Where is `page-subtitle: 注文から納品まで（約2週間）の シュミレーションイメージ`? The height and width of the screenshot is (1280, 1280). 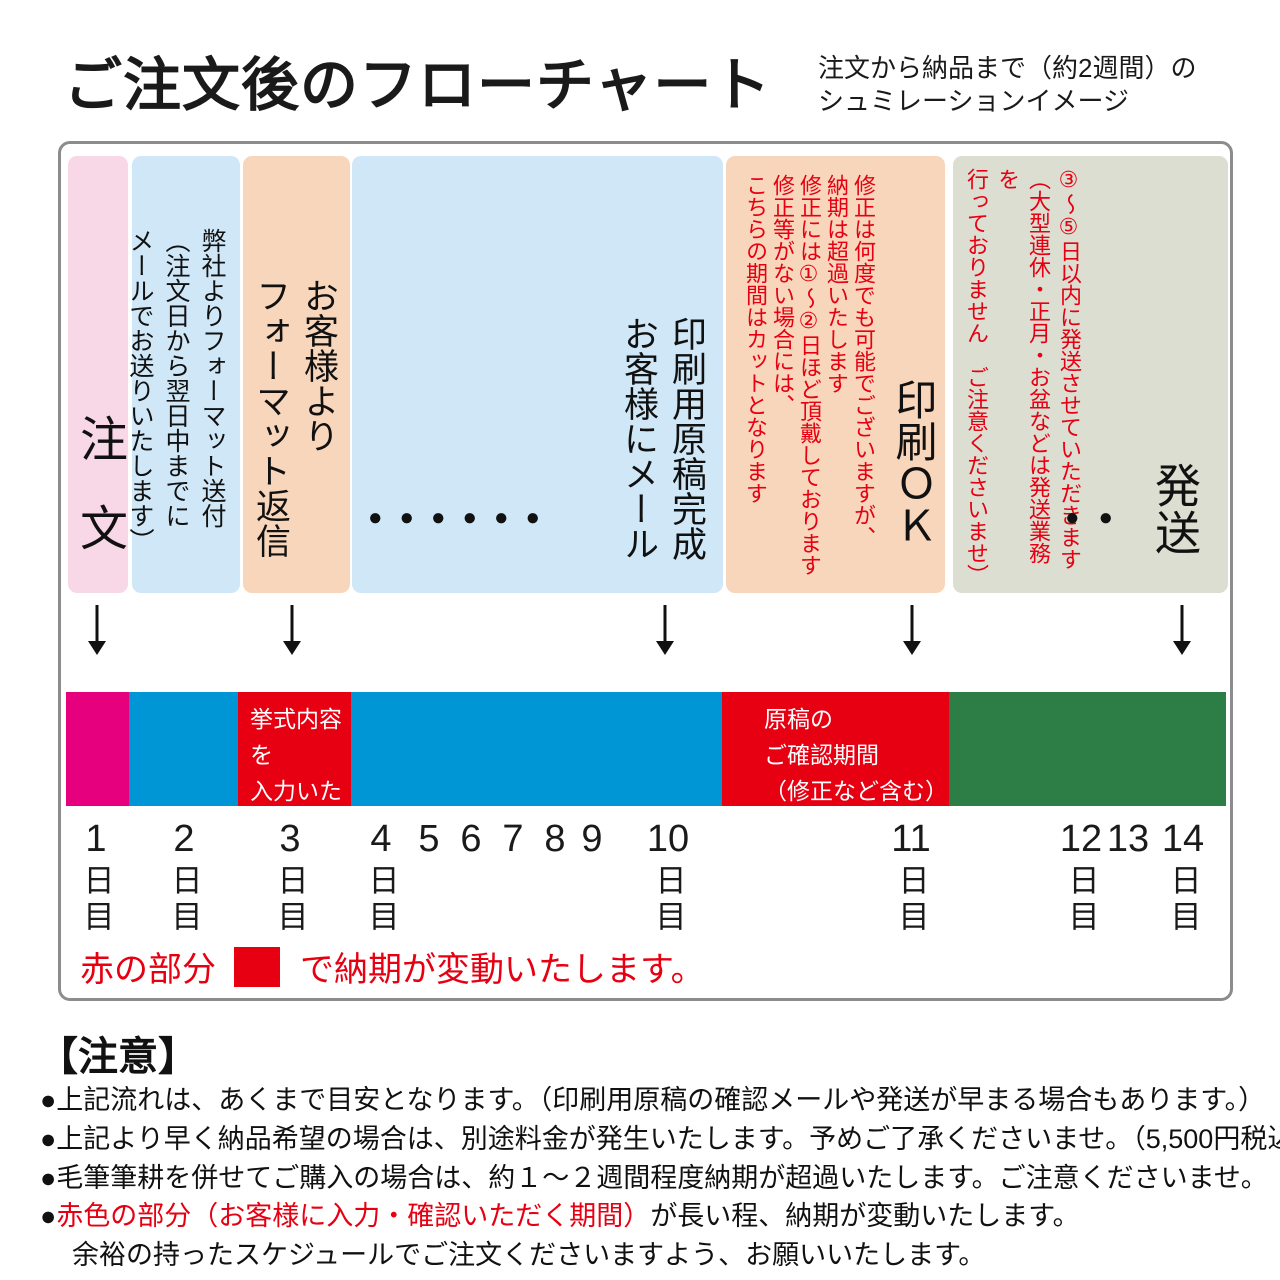
page-subtitle: 注文から納品まで（約2週間）の シュミレーションイメージ is located at coordinates (1007, 85).